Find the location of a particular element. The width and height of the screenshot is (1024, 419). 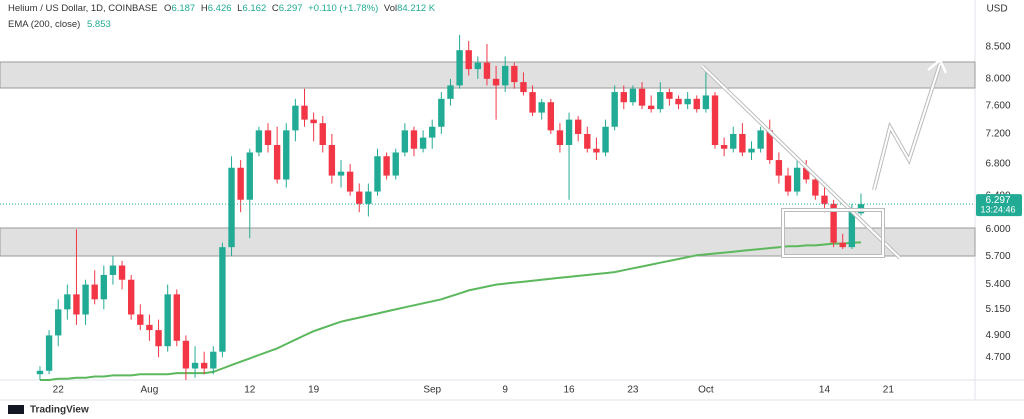

x-tick-label: Sep is located at coordinates (432, 390).